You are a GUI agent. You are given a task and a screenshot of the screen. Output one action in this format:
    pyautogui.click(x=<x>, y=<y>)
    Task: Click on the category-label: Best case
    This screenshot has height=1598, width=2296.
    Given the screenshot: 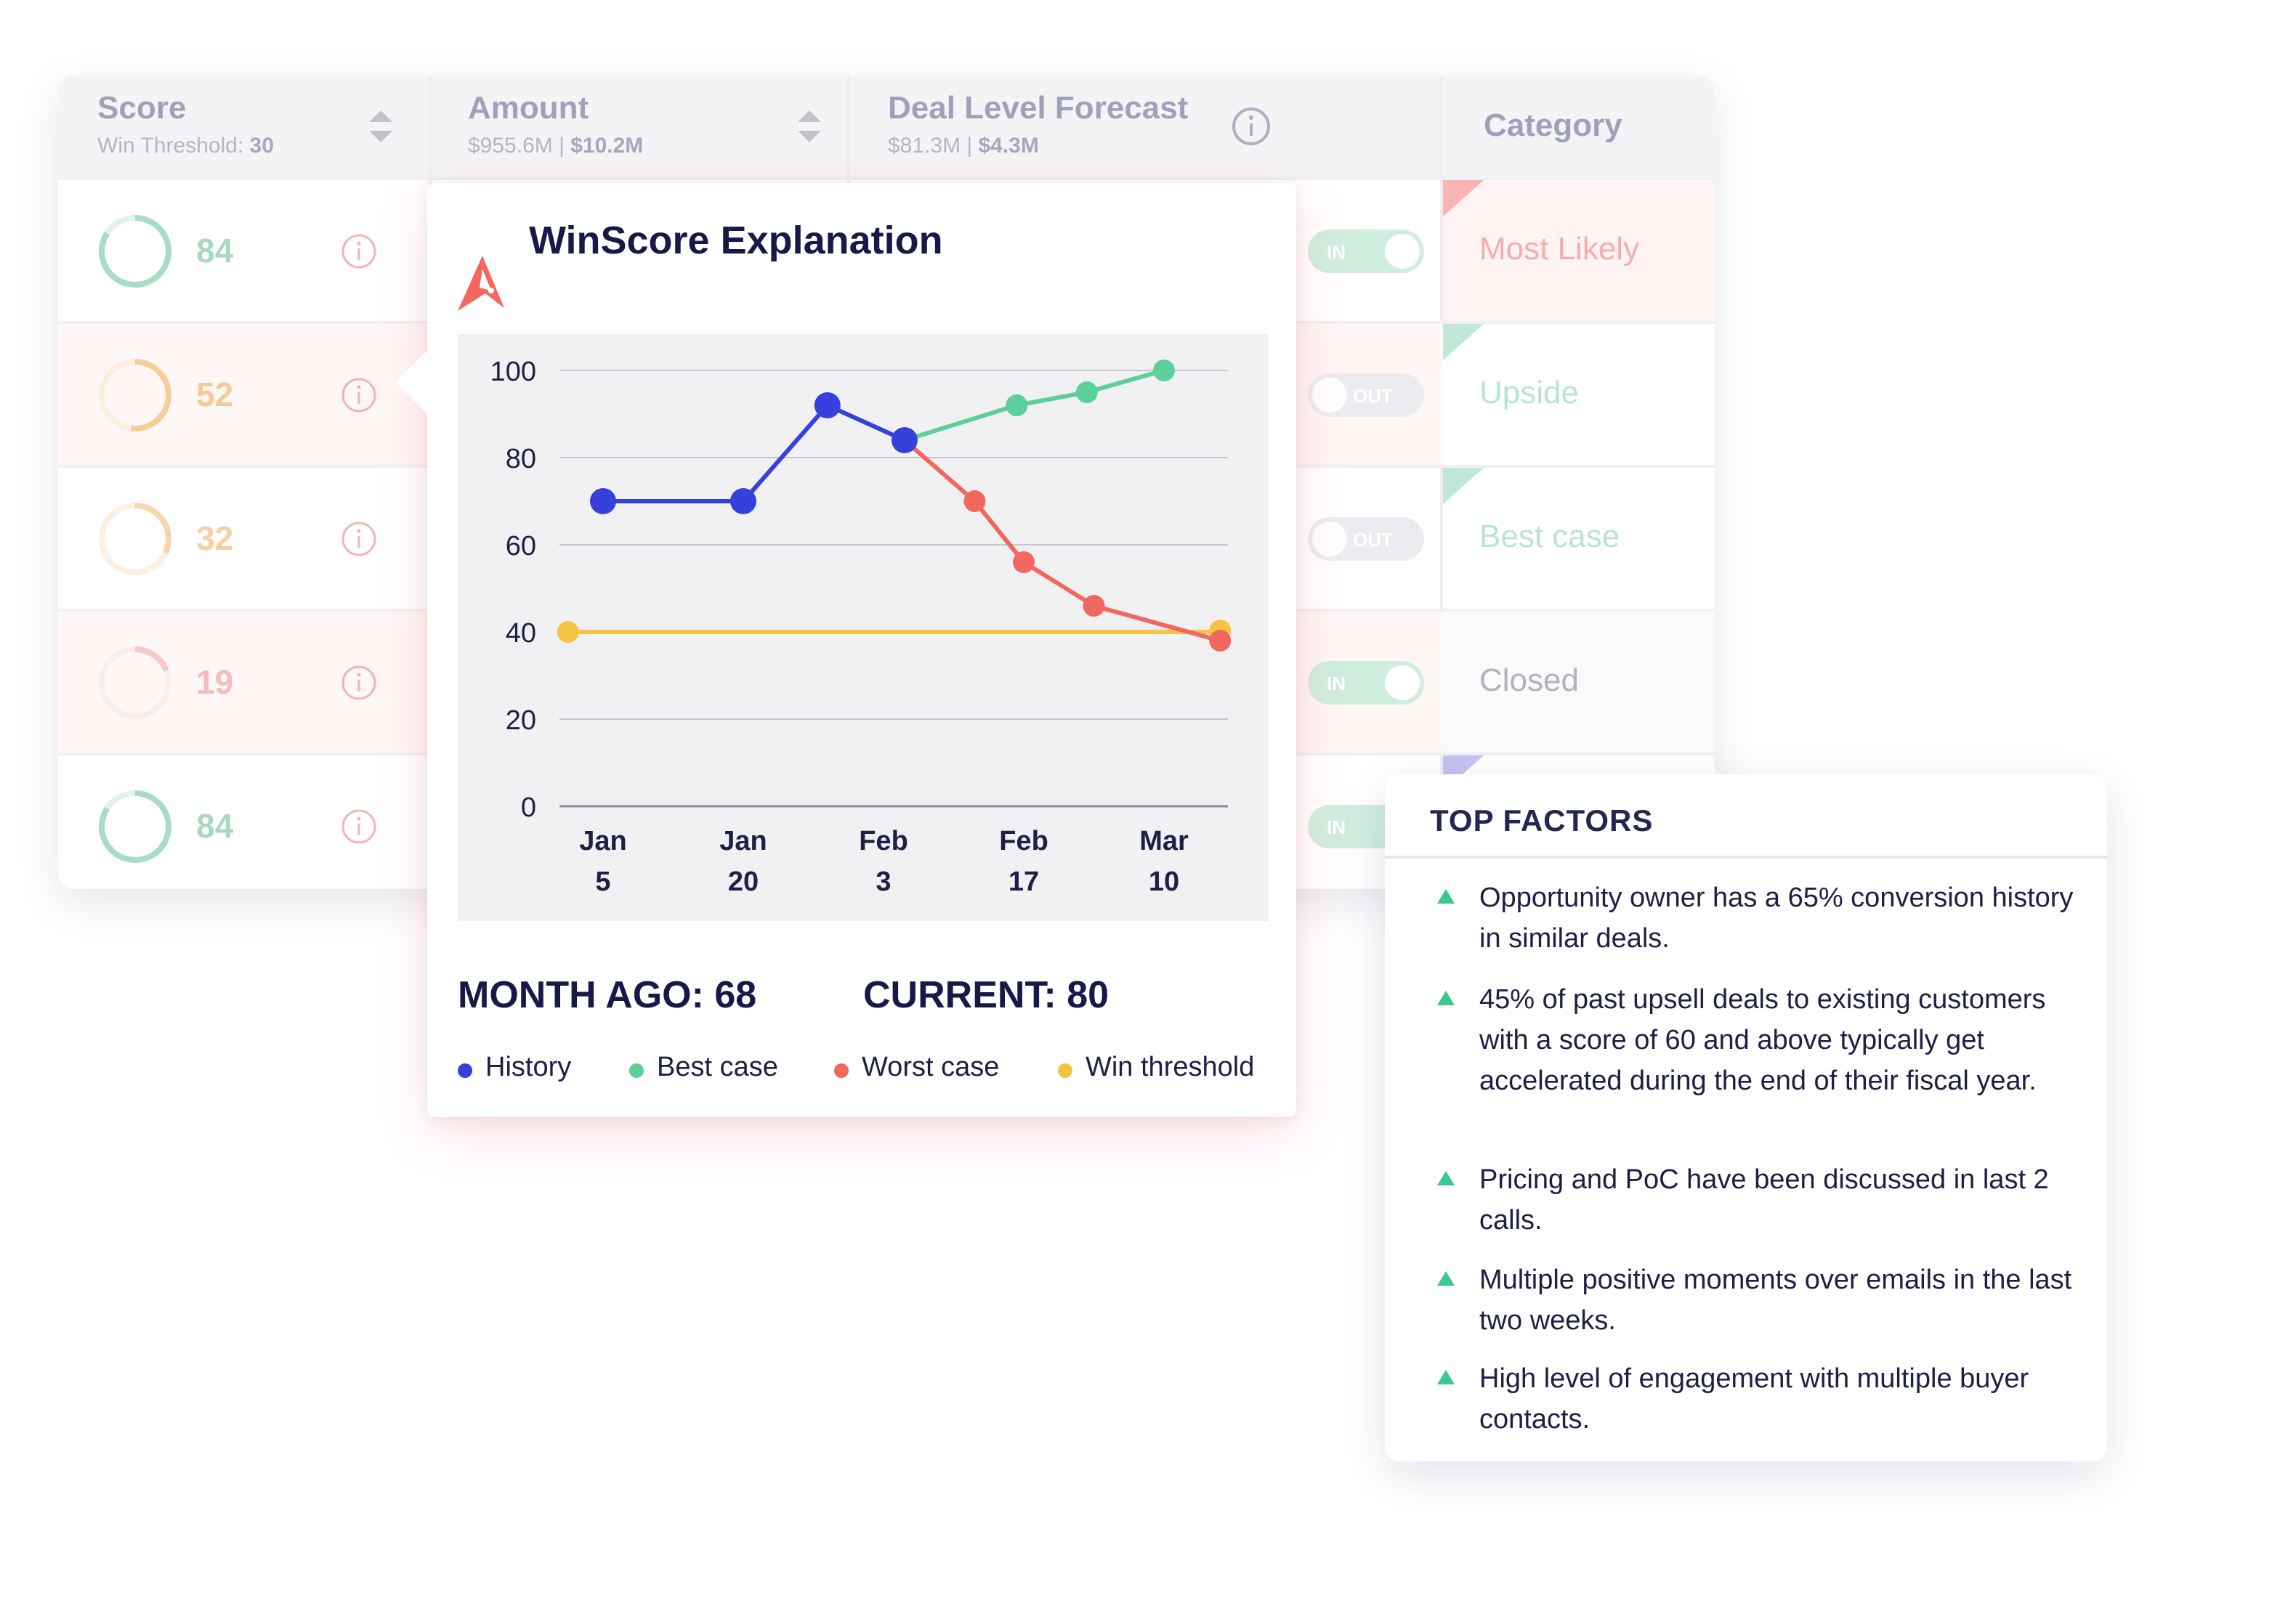 What is the action you would take?
    pyautogui.click(x=1549, y=536)
    